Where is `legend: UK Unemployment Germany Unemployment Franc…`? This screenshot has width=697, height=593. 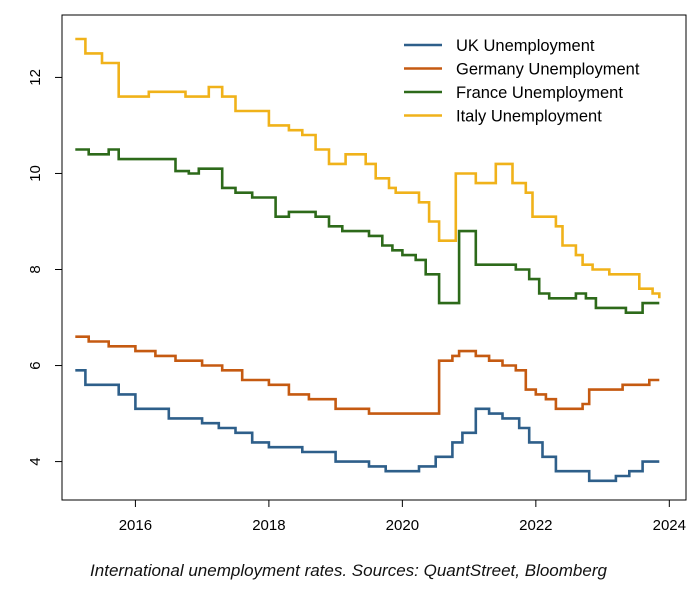
legend: UK Unemployment Germany Unemployment Franc… is located at coordinates (522, 81).